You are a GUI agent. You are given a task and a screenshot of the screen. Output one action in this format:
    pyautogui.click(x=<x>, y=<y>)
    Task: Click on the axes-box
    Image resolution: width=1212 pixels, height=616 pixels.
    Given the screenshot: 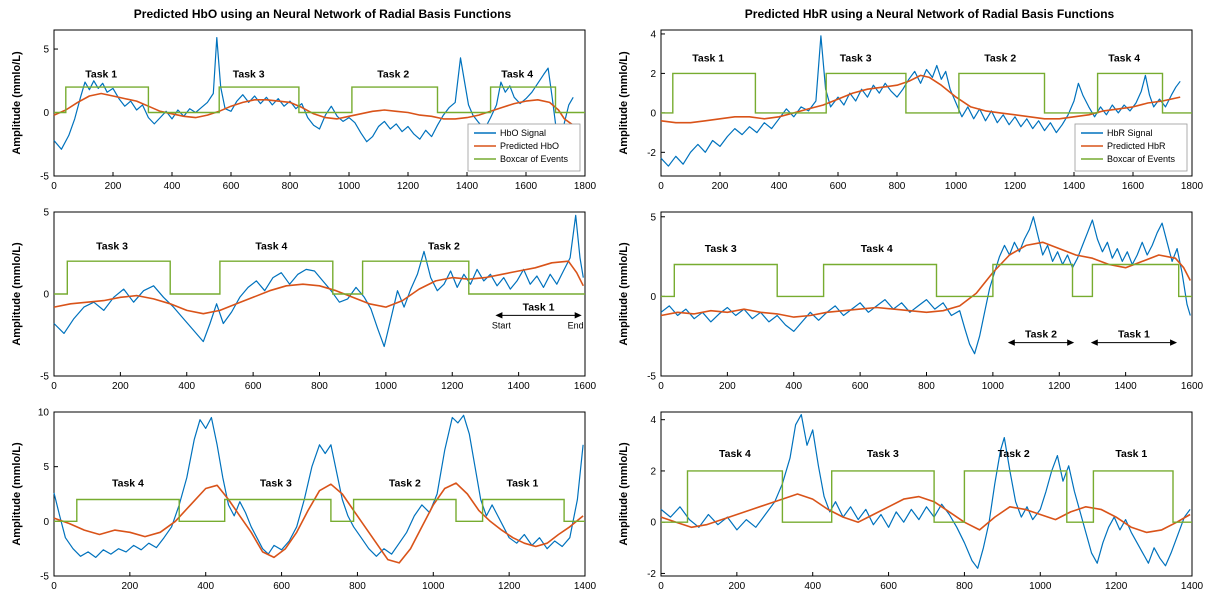 What is the action you would take?
    pyautogui.click(x=319, y=494)
    